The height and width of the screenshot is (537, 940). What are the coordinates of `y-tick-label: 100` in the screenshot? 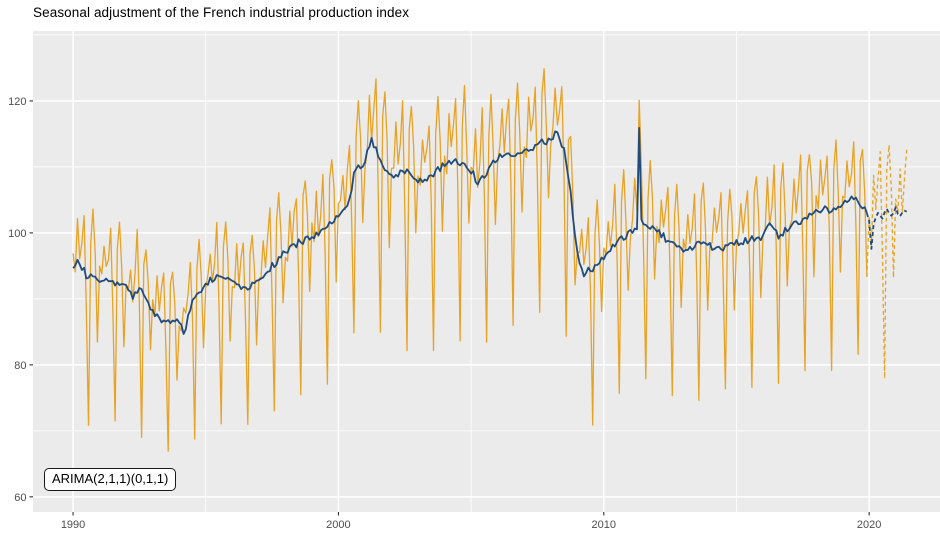 It's located at (17, 234).